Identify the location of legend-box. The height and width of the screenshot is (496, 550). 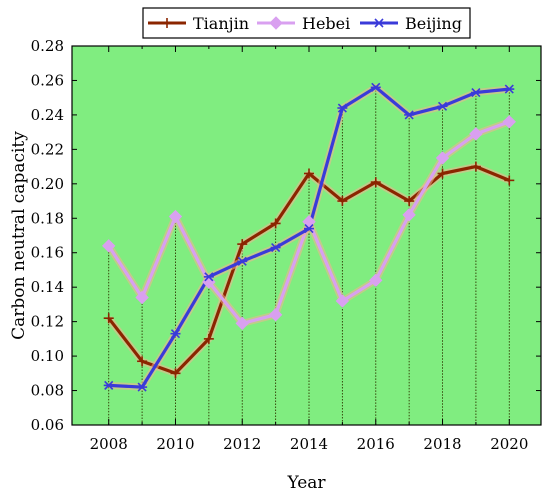
(306, 23).